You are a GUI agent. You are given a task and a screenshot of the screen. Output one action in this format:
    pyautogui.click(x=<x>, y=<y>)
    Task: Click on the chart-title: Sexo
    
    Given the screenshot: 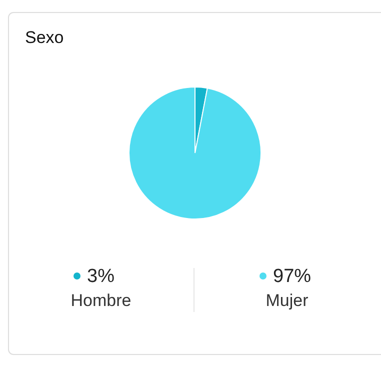 What is the action you would take?
    pyautogui.click(x=44, y=37)
    